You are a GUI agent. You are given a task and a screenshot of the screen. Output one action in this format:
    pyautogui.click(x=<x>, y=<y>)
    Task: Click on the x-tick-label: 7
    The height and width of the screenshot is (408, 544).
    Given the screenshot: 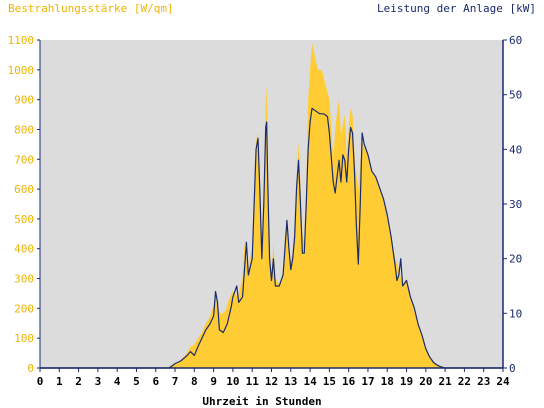 What is the action you would take?
    pyautogui.click(x=175, y=381)
    